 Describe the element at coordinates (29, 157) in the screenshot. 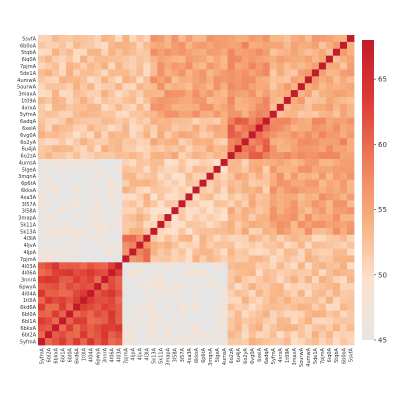

I see `row-label: 6o2zA` at that location.